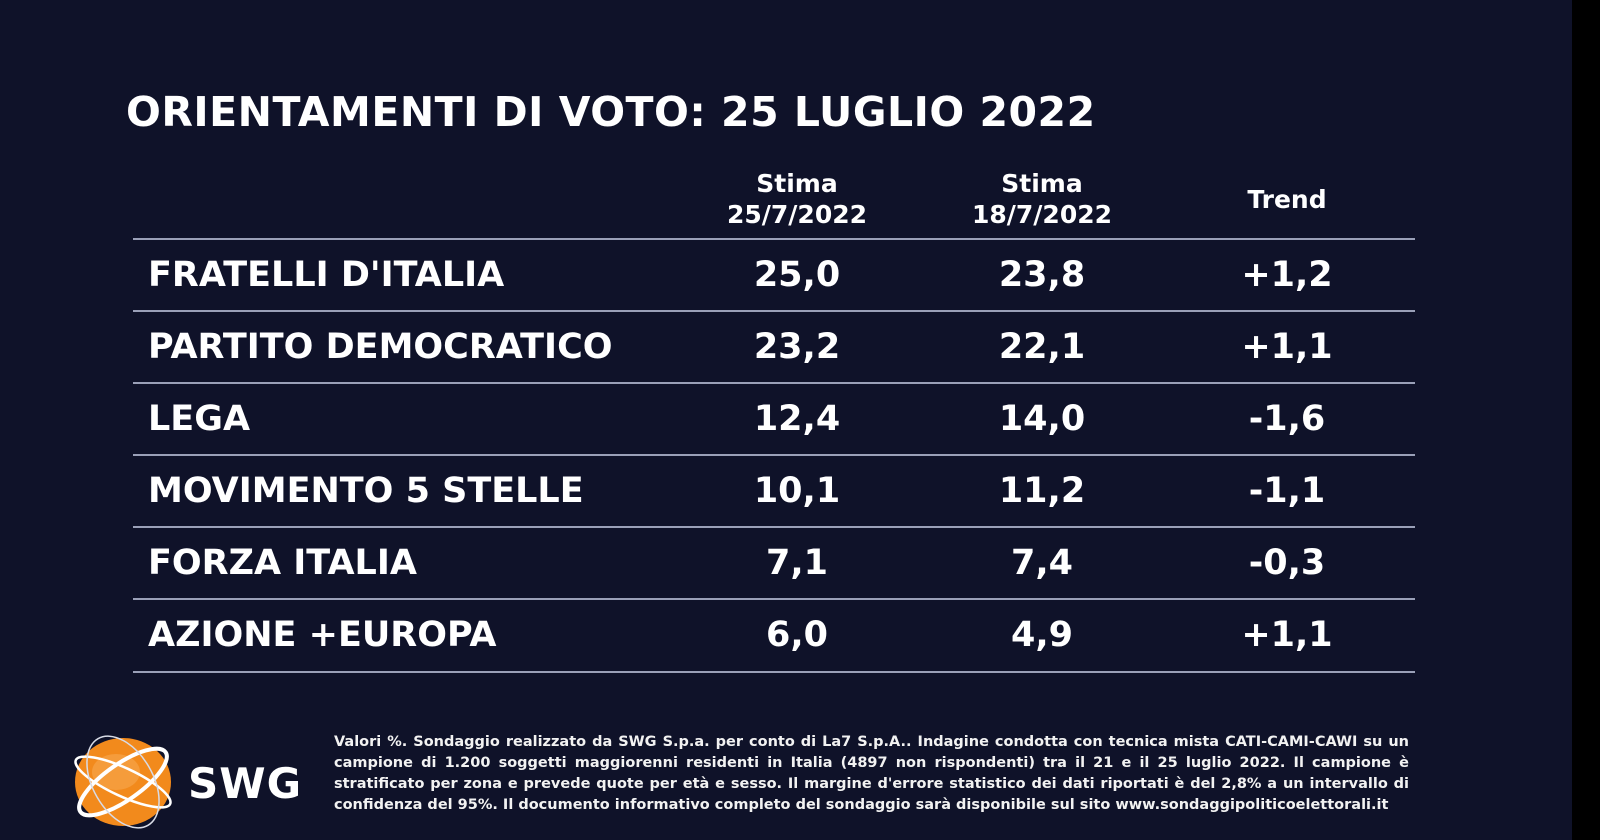 This screenshot has width=1600, height=840. I want to click on estimate-18-7: 11,2, so click(1042, 491).